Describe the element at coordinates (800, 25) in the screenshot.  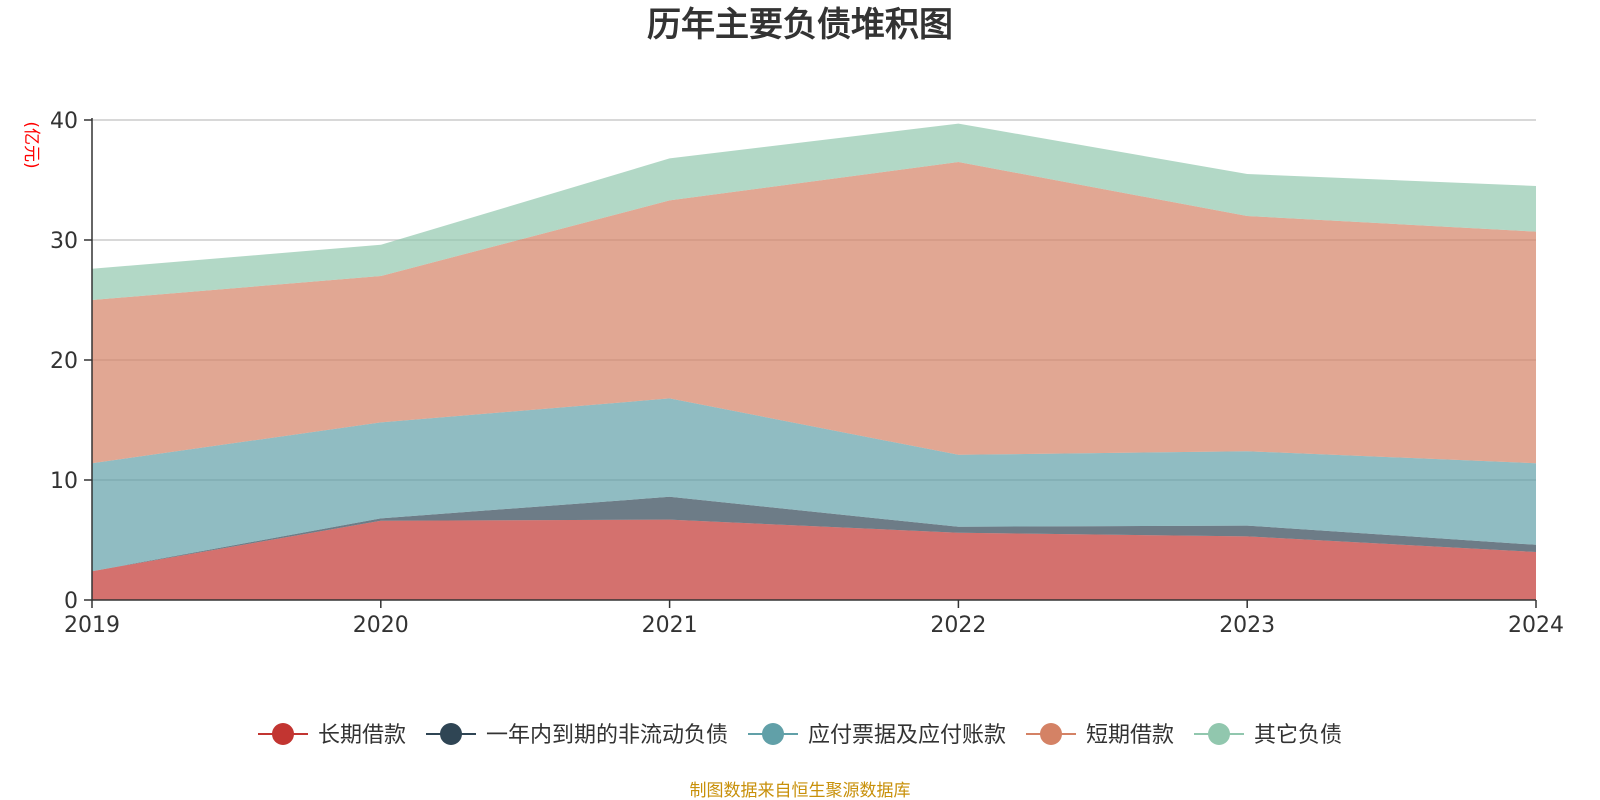
I see `chart-title: 历年主要负债堆积图` at that location.